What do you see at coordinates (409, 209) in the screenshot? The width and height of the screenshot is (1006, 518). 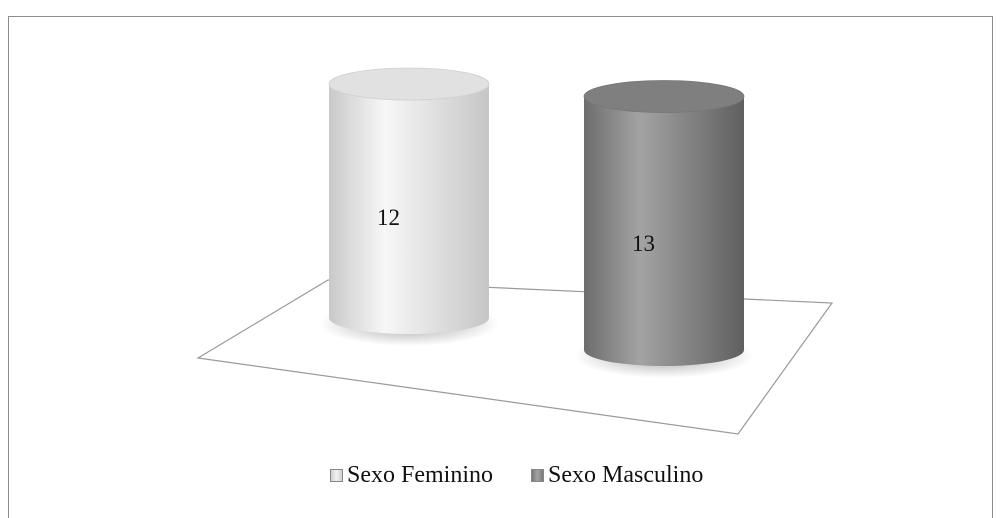 I see `bar-sexo-feminino` at bounding box center [409, 209].